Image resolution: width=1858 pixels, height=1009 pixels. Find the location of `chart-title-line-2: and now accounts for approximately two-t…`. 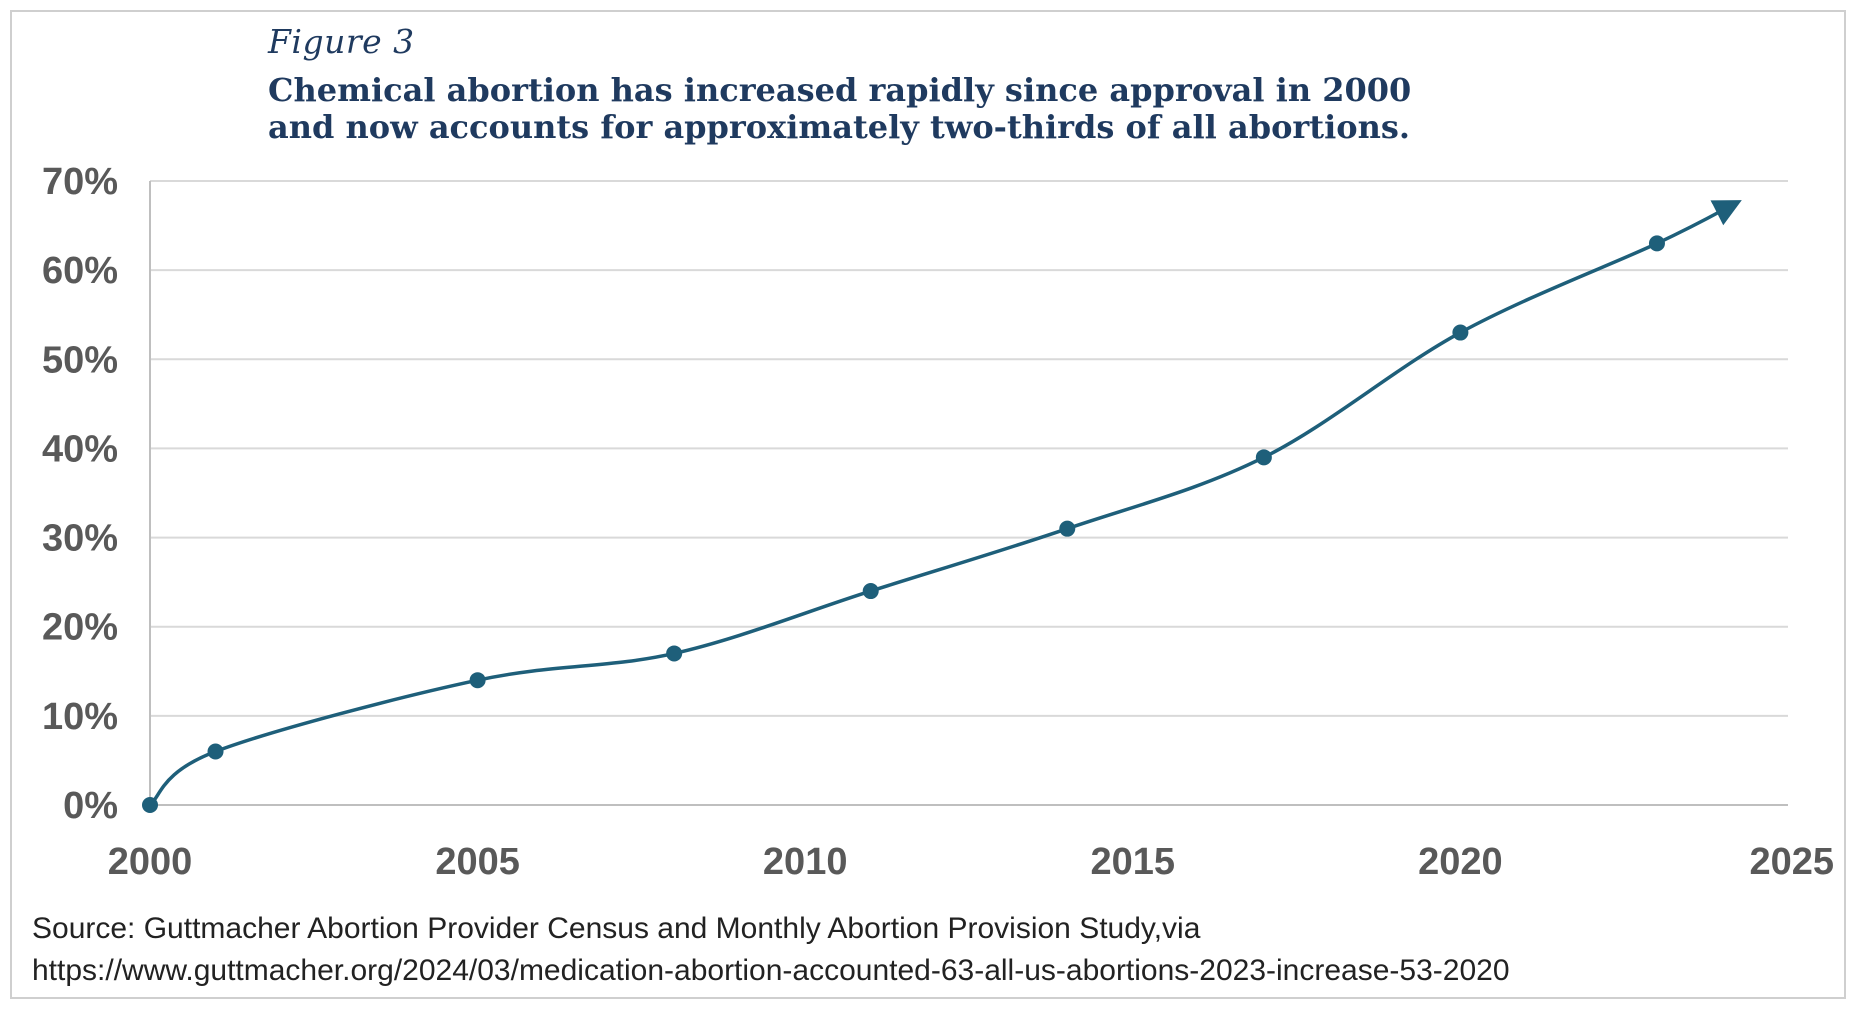

chart-title-line-2: and now accounts for approximately two-t… is located at coordinates (839, 127).